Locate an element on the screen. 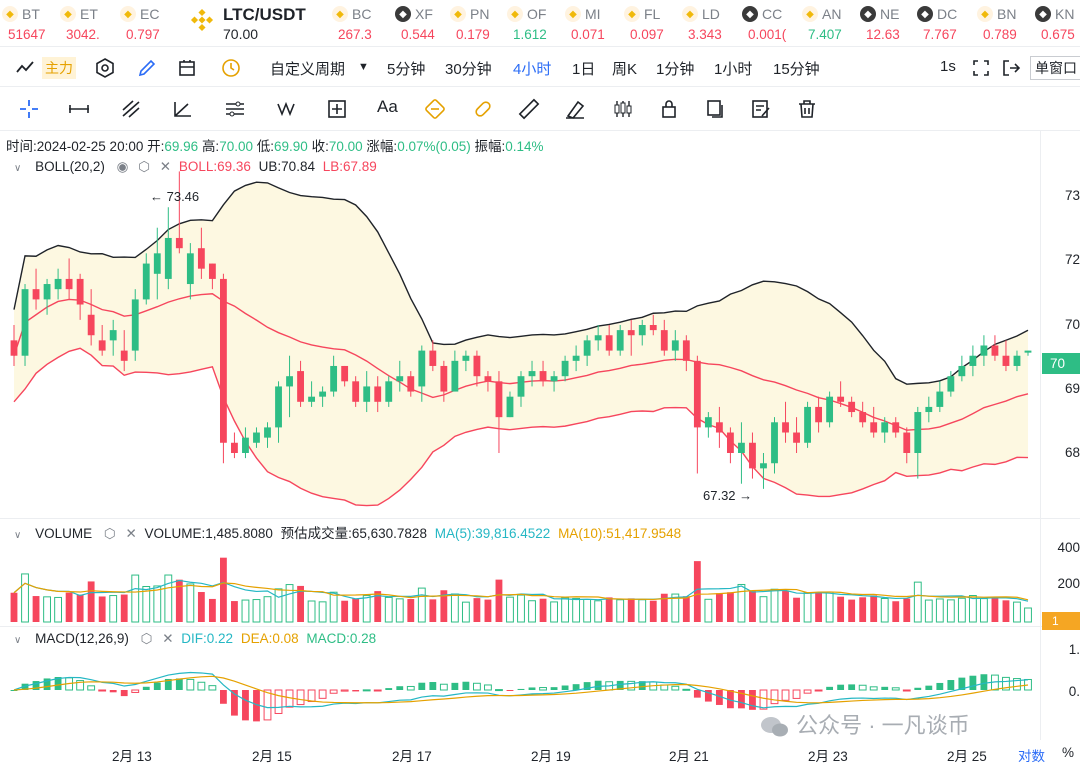 The image size is (1080, 770). chart-type-icon is located at coordinates (25, 68).